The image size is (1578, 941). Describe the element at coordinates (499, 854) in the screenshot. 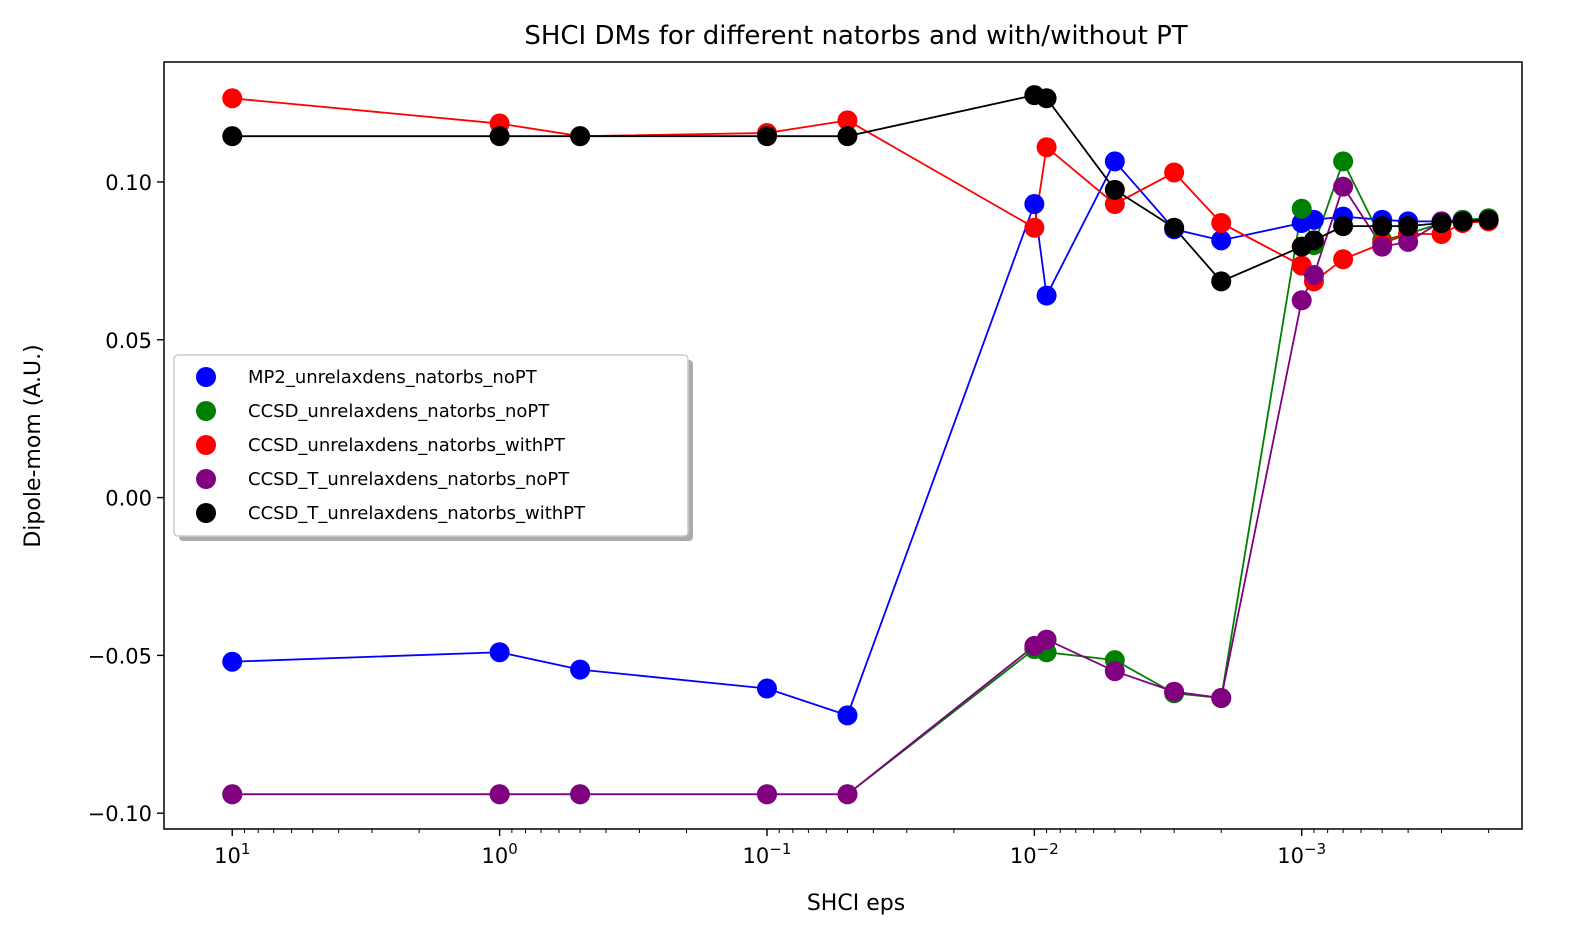

I see `x-tick-label: 10⁰` at that location.